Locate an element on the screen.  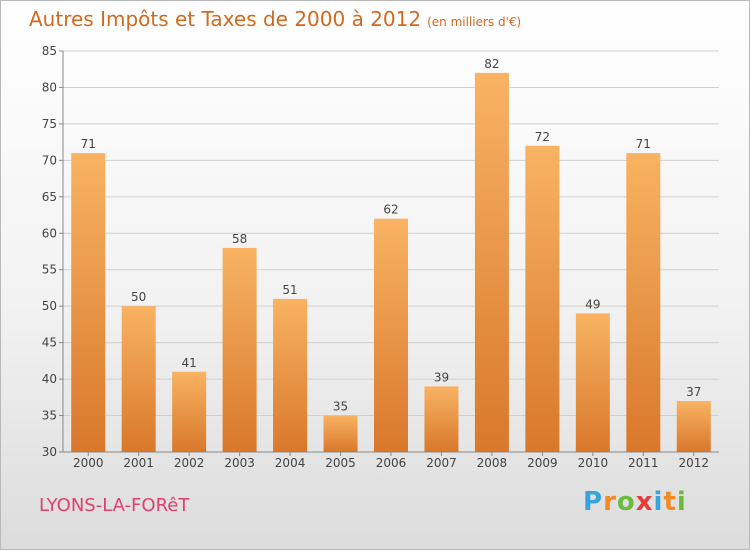
brand-logo: Proxiti is located at coordinates (635, 502).